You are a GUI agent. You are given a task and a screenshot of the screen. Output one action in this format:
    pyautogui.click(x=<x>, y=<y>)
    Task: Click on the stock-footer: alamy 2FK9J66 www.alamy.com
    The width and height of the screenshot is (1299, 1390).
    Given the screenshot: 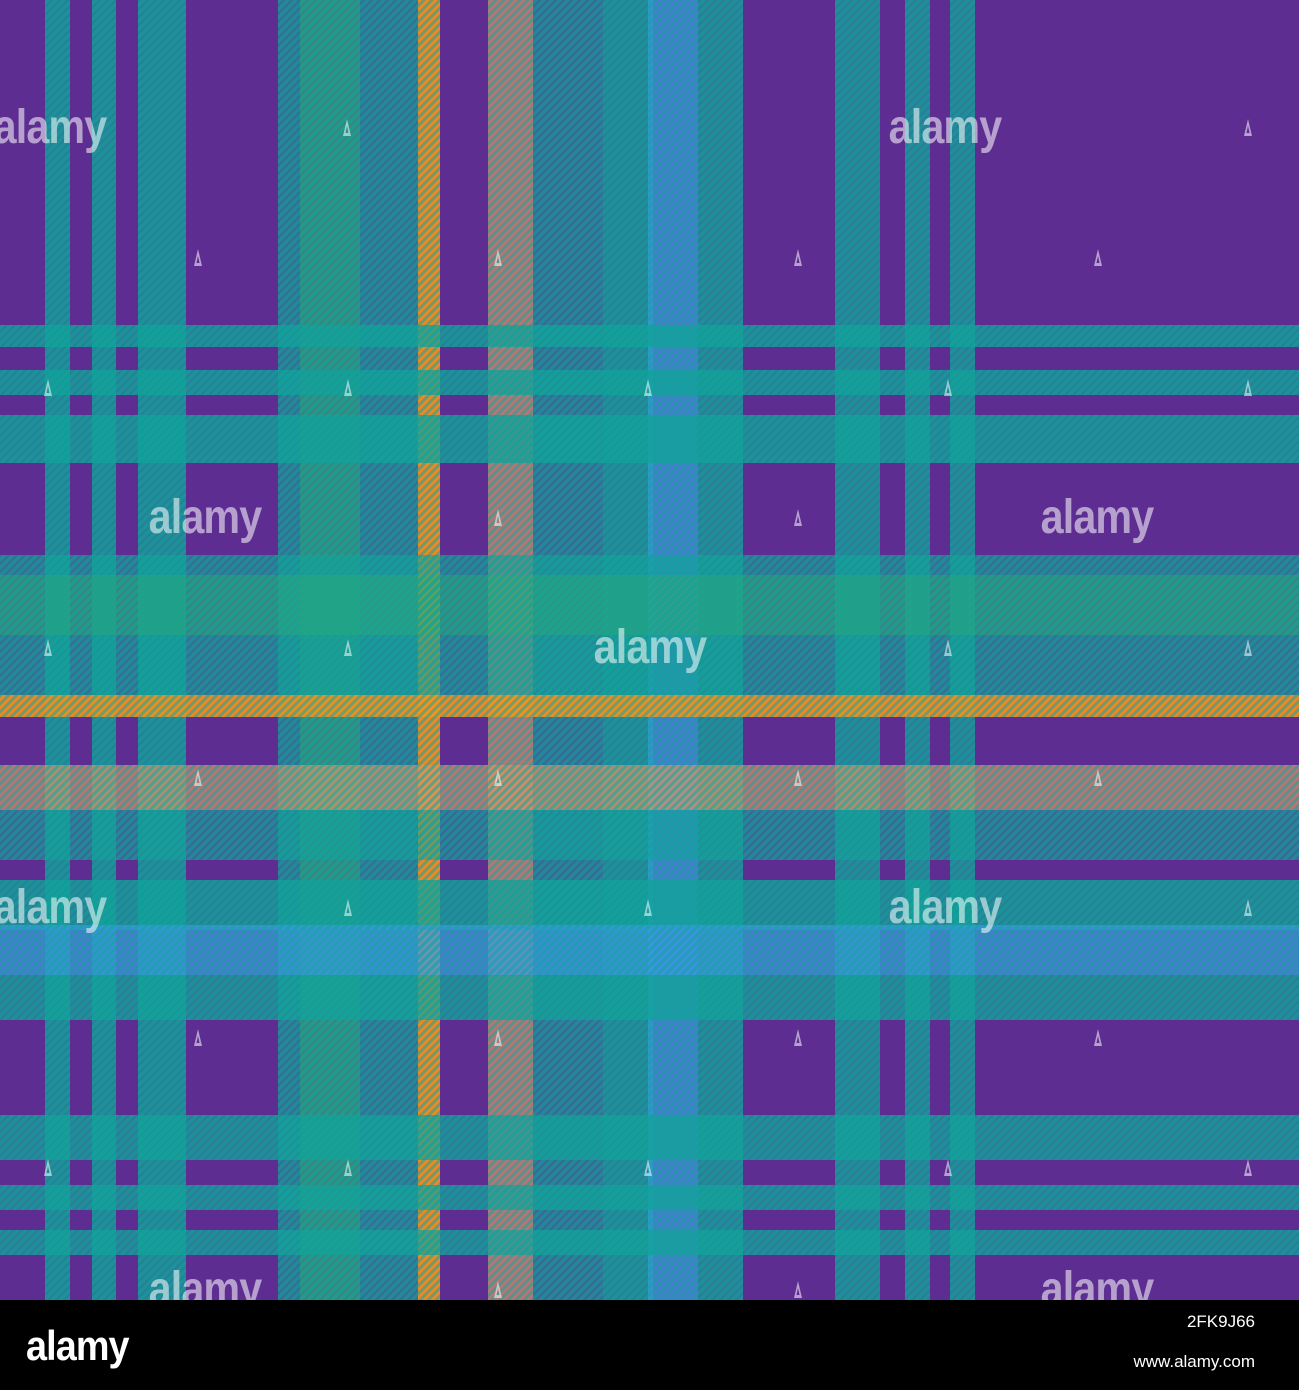 What is the action you would take?
    pyautogui.click(x=649, y=1345)
    